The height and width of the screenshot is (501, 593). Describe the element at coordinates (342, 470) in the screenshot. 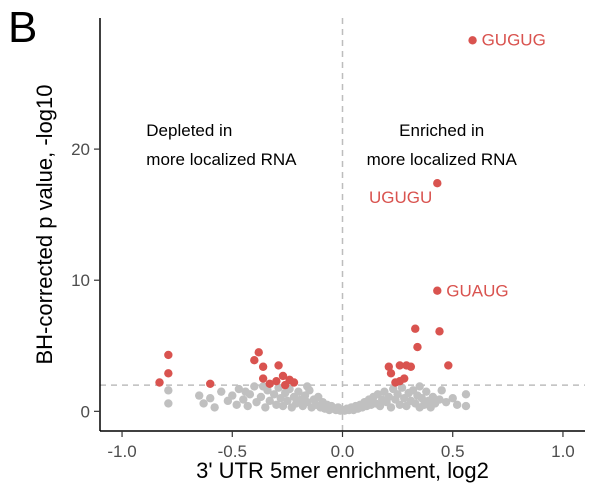

I see `x-axis-title: 3' UTR 5mer enrichment, log2` at that location.